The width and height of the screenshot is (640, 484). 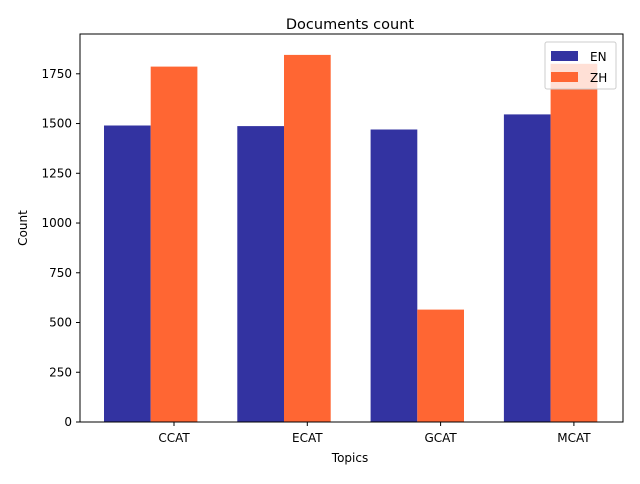 I want to click on x-tick-label-ecat: ECAT, so click(x=307, y=438).